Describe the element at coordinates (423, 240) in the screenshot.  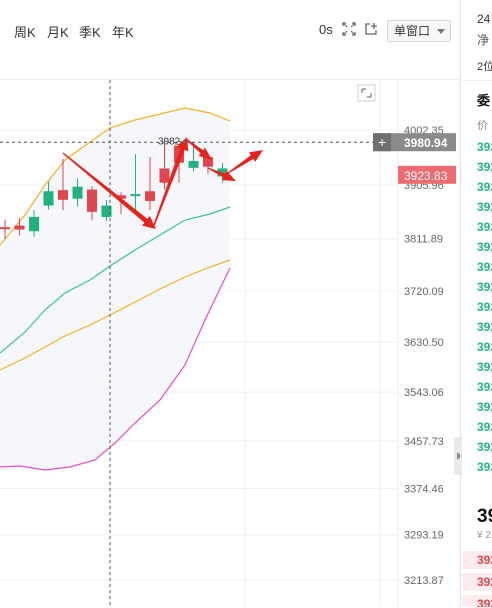
I see `y-tick-label: 3811.89` at that location.